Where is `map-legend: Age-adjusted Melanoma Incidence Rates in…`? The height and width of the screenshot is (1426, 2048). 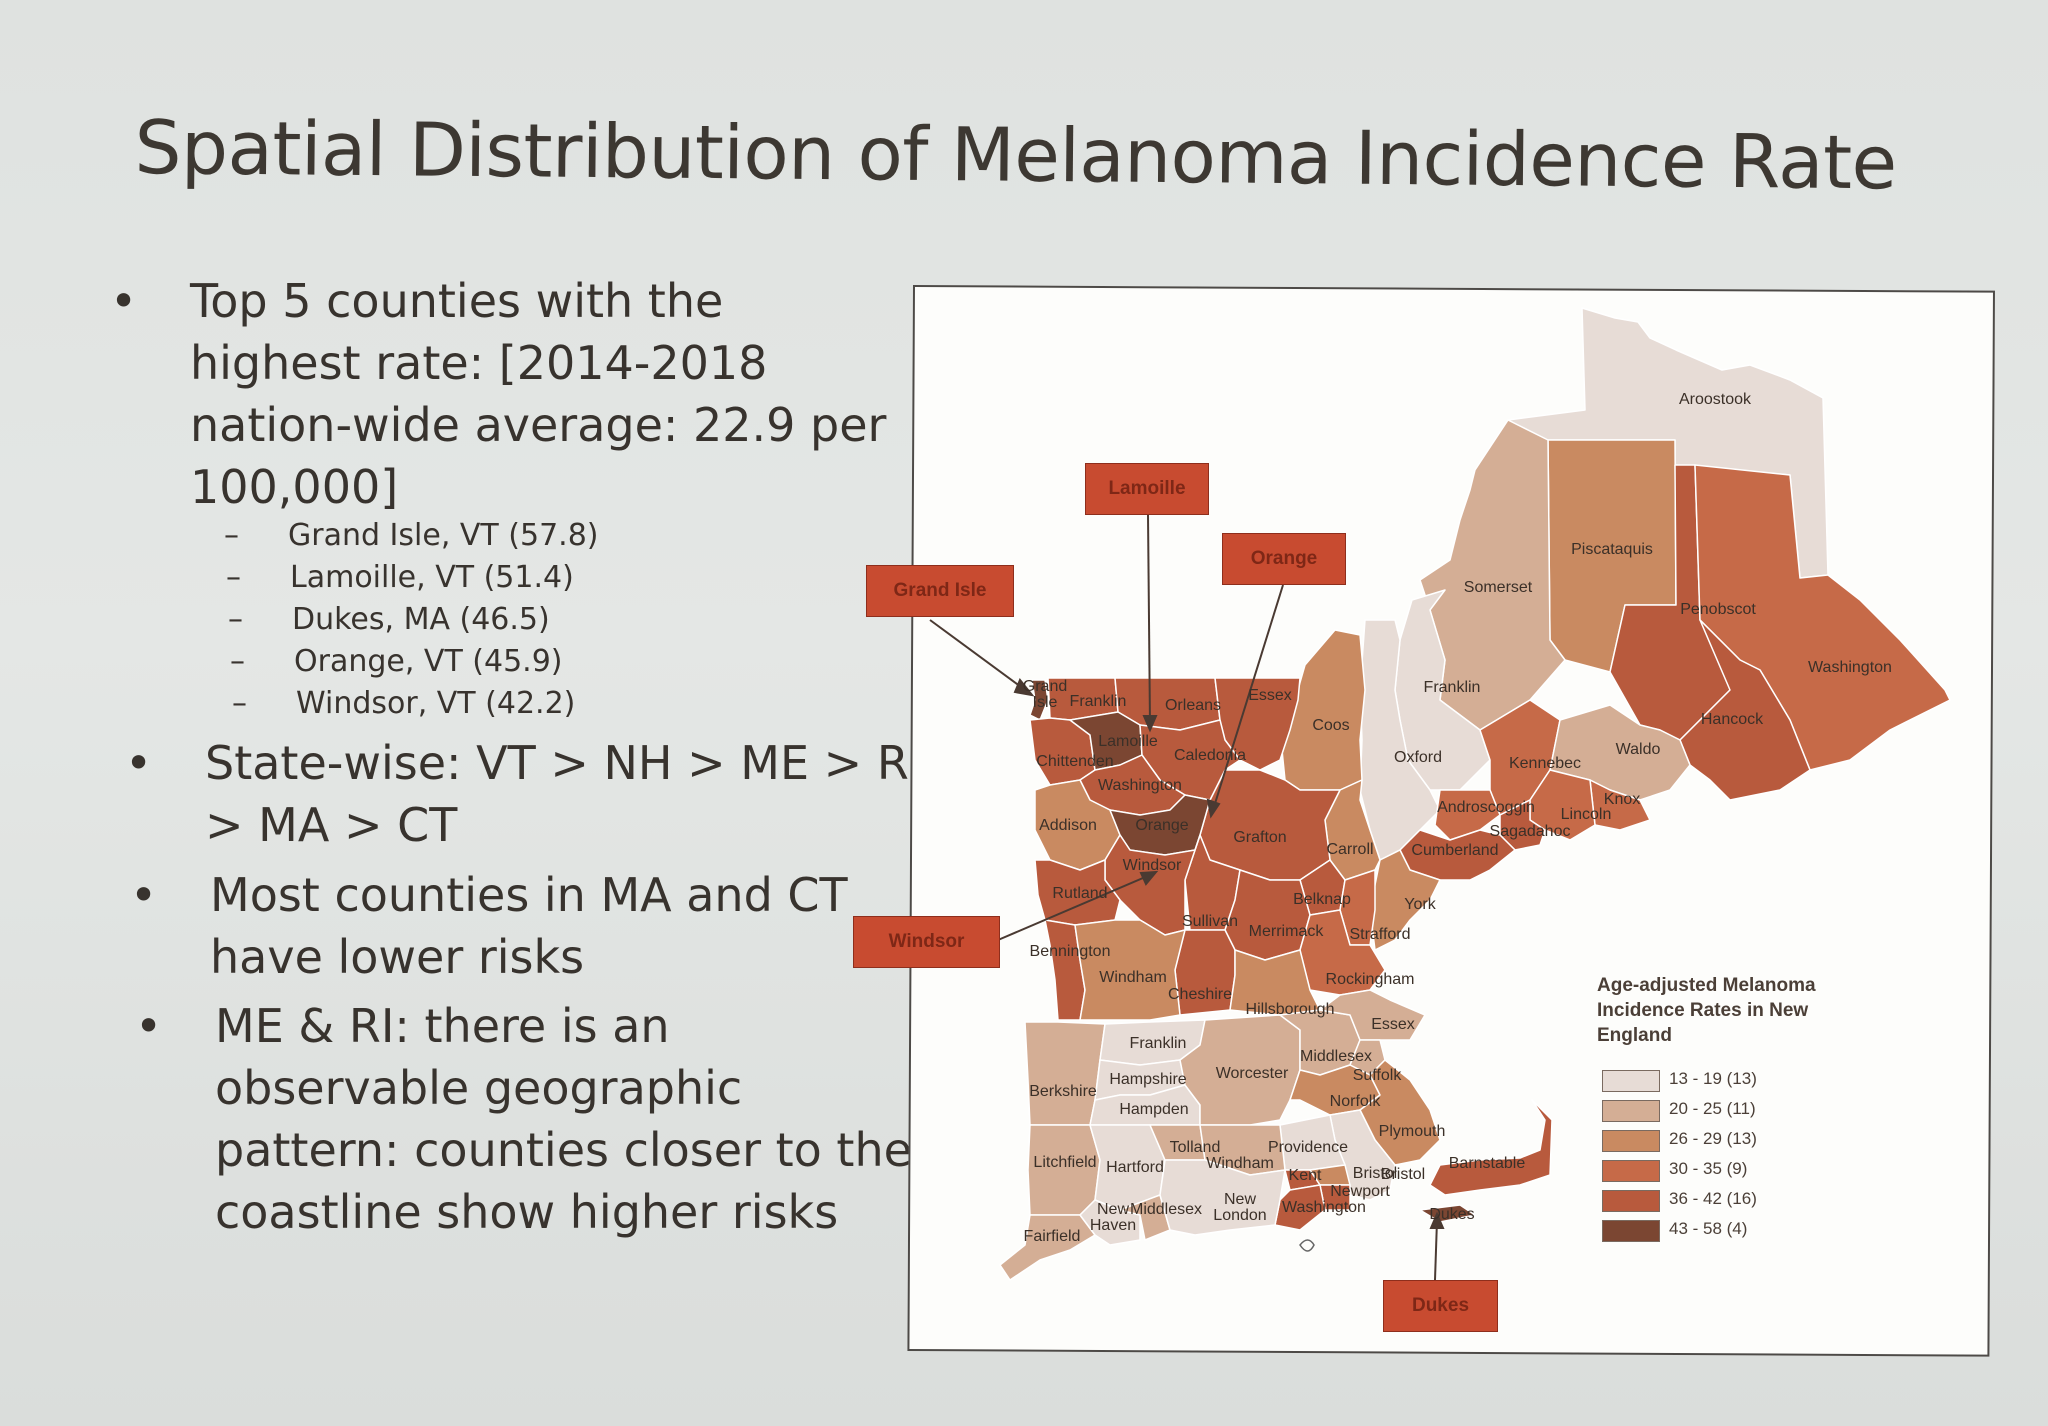 map-legend: Age-adjusted Melanoma Incidence Rates in… is located at coordinates (1747, 1109).